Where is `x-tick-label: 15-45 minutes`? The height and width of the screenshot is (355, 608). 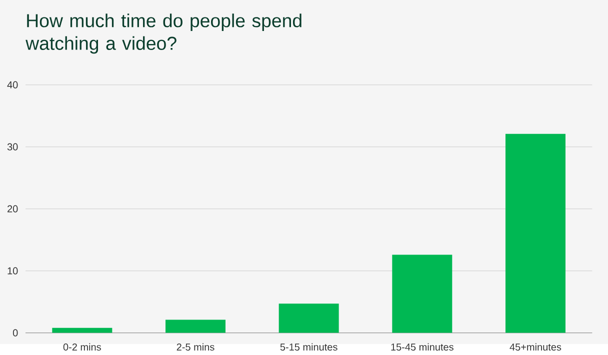
x-tick-label: 15-45 minutes is located at coordinates (422, 347).